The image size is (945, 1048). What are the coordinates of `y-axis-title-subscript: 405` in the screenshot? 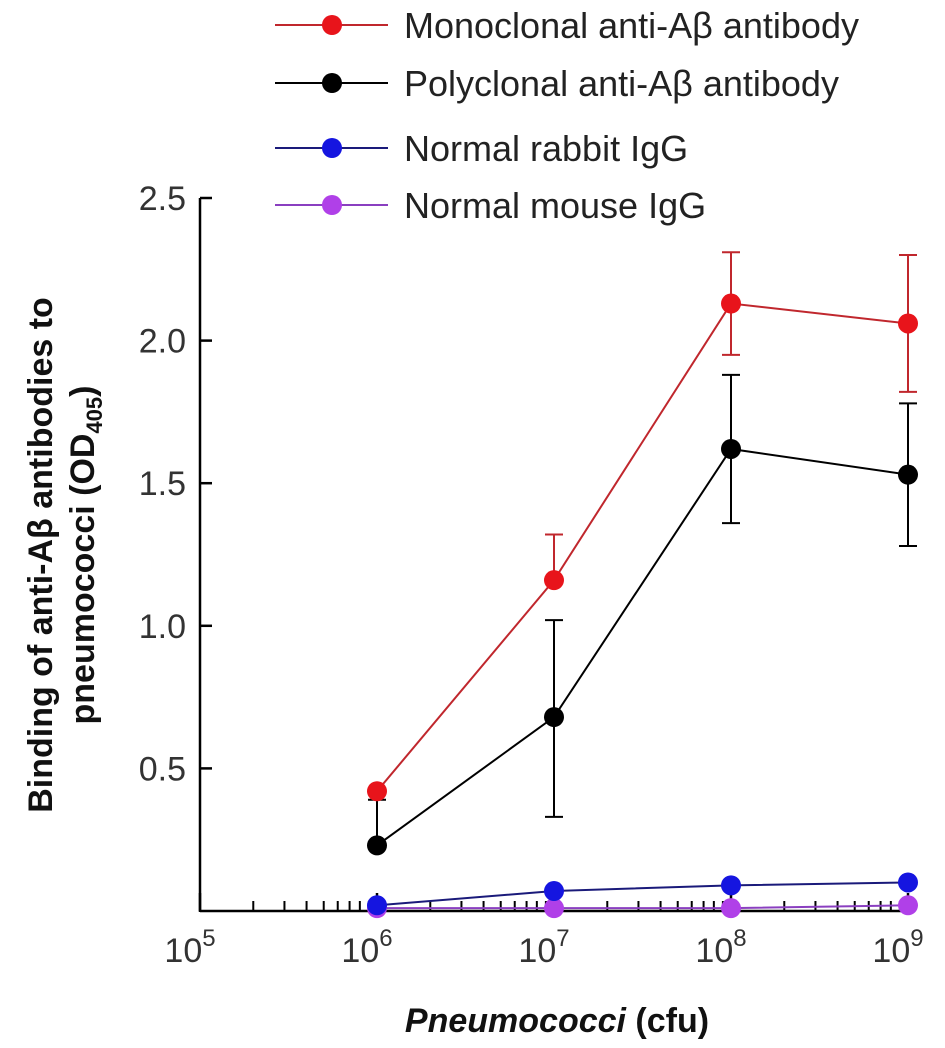 It's located at (94, 415).